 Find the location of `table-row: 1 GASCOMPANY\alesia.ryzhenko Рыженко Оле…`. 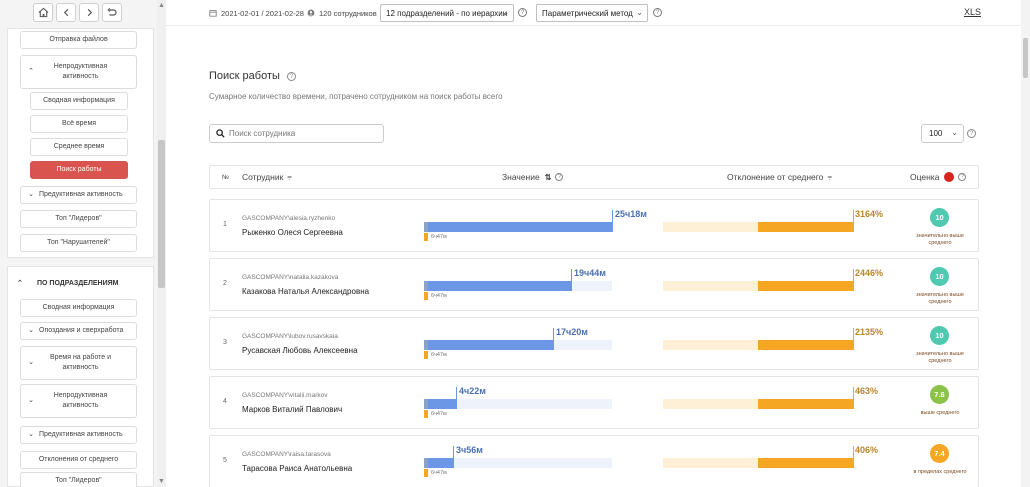

table-row: 1 GASCOMPANY\alesia.ryzhenko Рыженко Оле… is located at coordinates (594, 231).